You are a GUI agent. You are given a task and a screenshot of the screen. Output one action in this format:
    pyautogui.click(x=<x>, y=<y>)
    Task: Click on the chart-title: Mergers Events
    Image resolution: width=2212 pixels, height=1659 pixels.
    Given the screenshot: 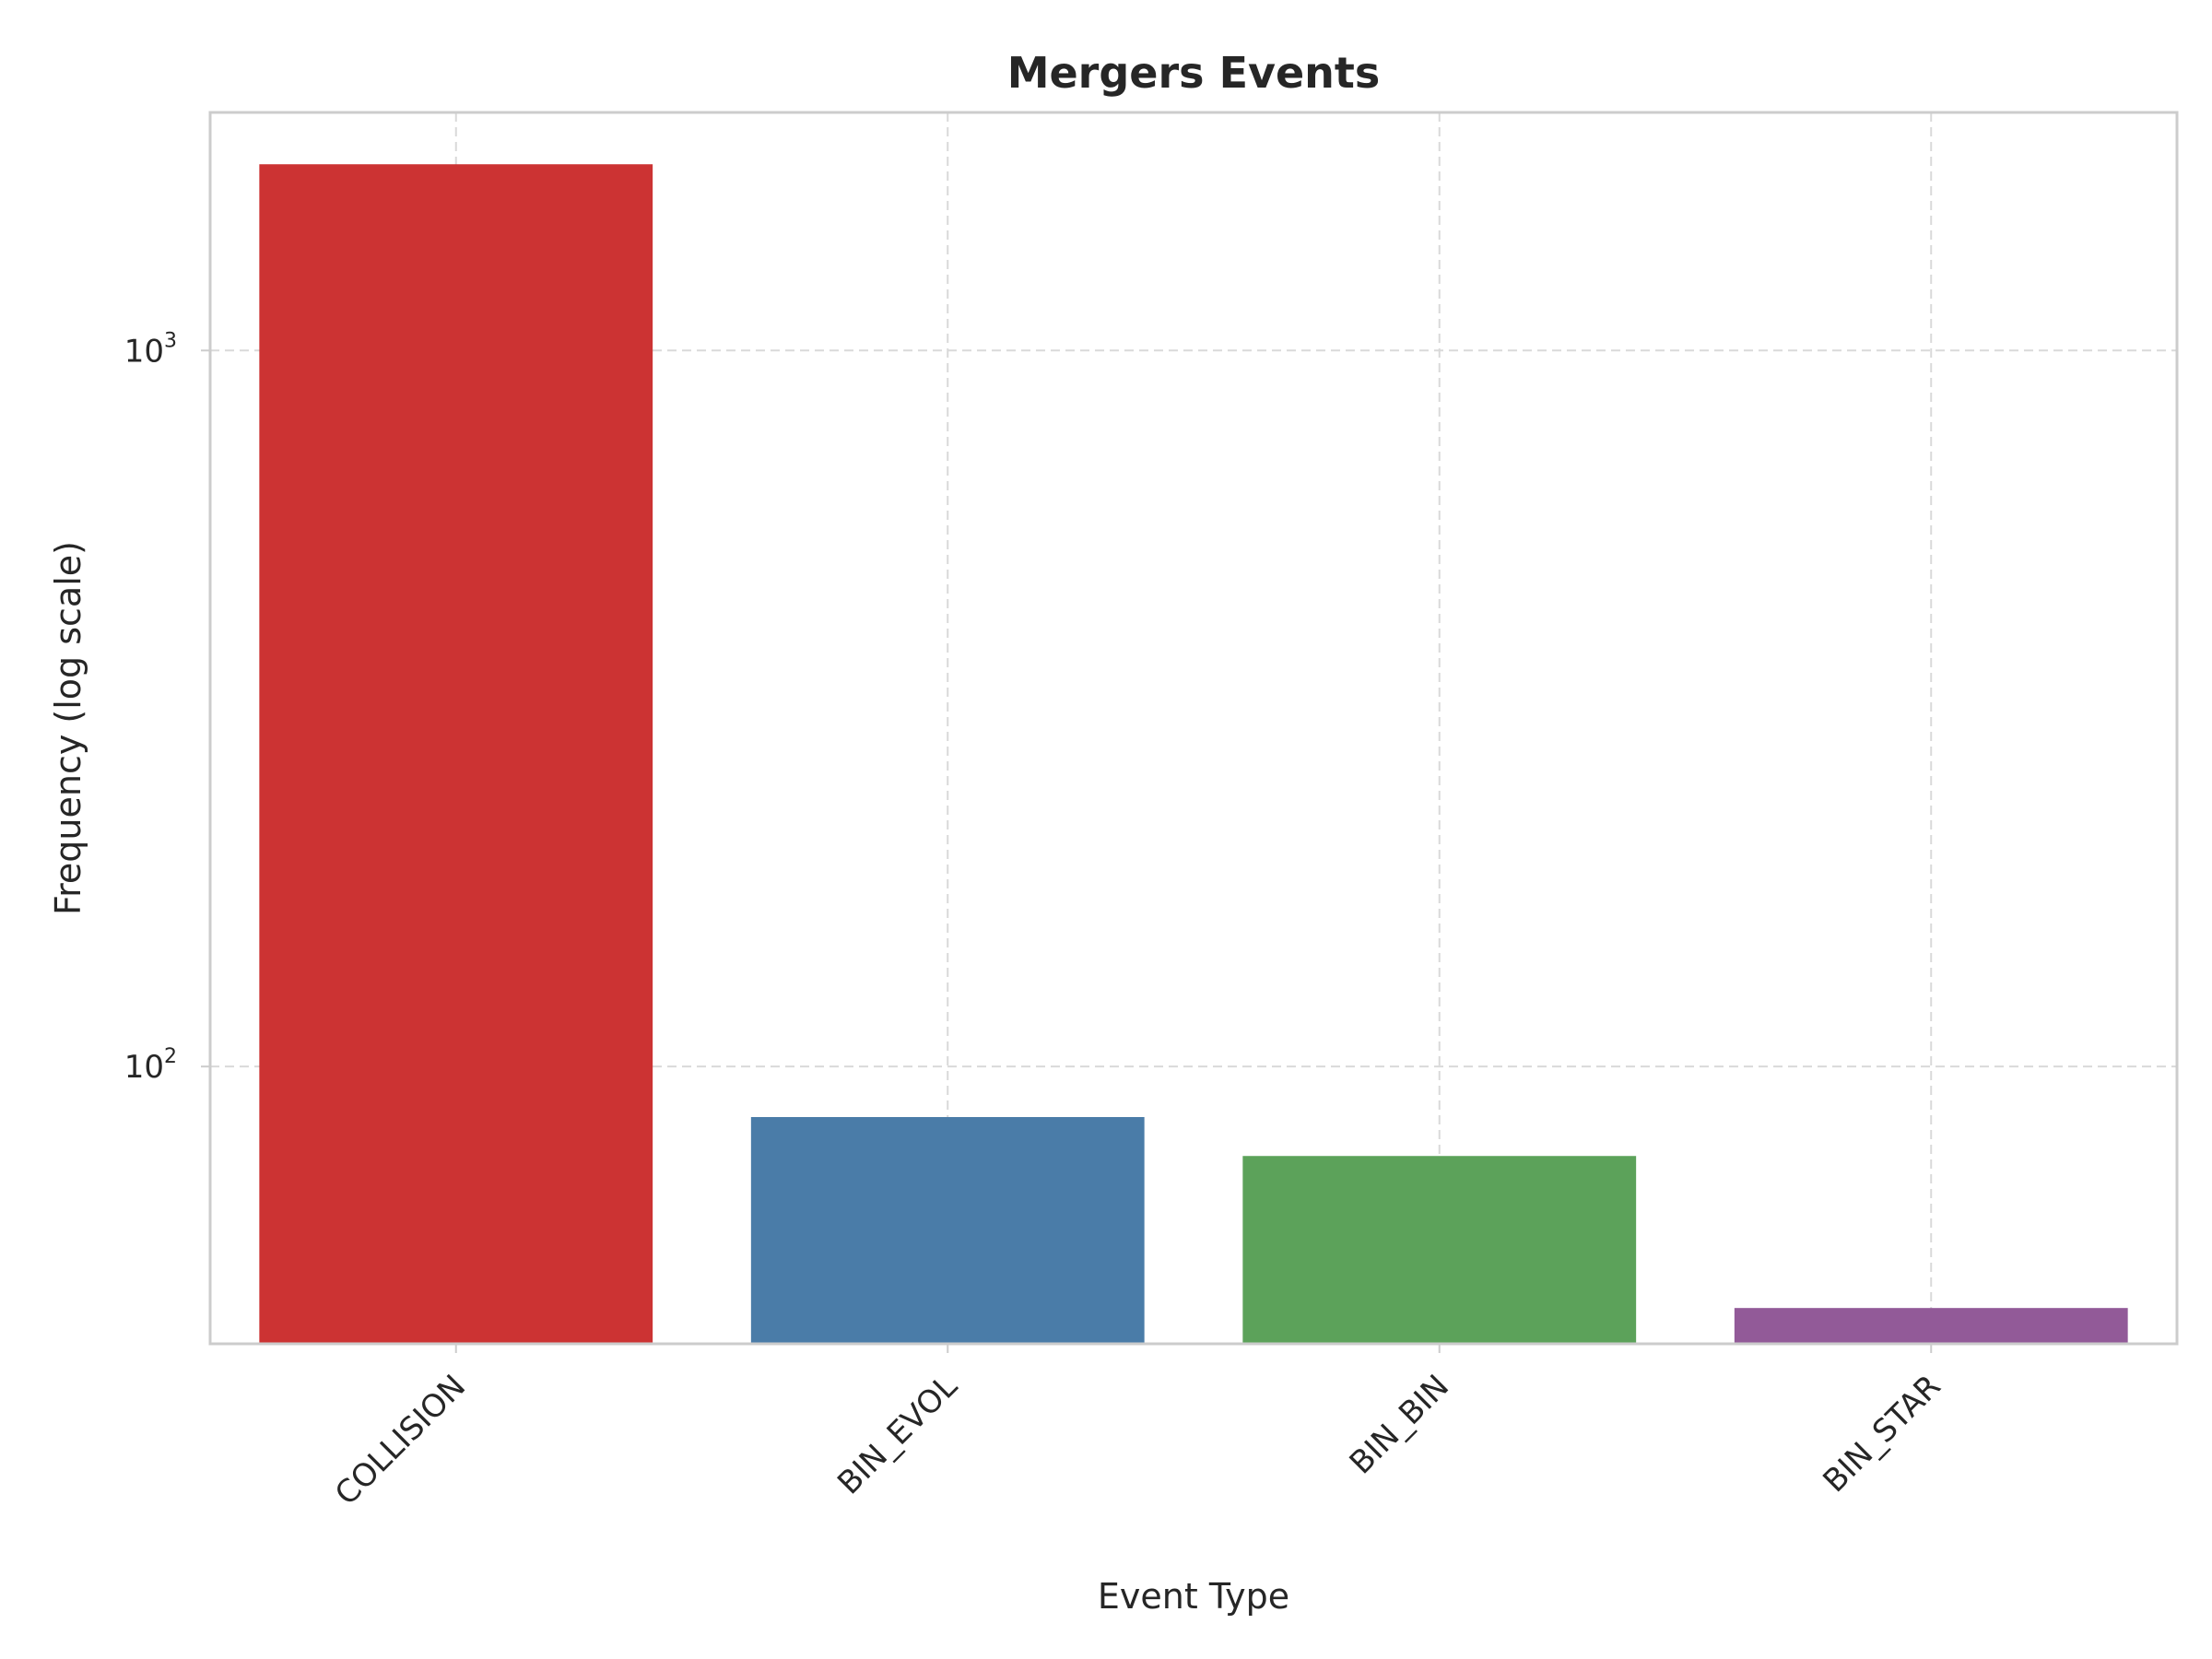 What is the action you would take?
    pyautogui.click(x=1194, y=73)
    